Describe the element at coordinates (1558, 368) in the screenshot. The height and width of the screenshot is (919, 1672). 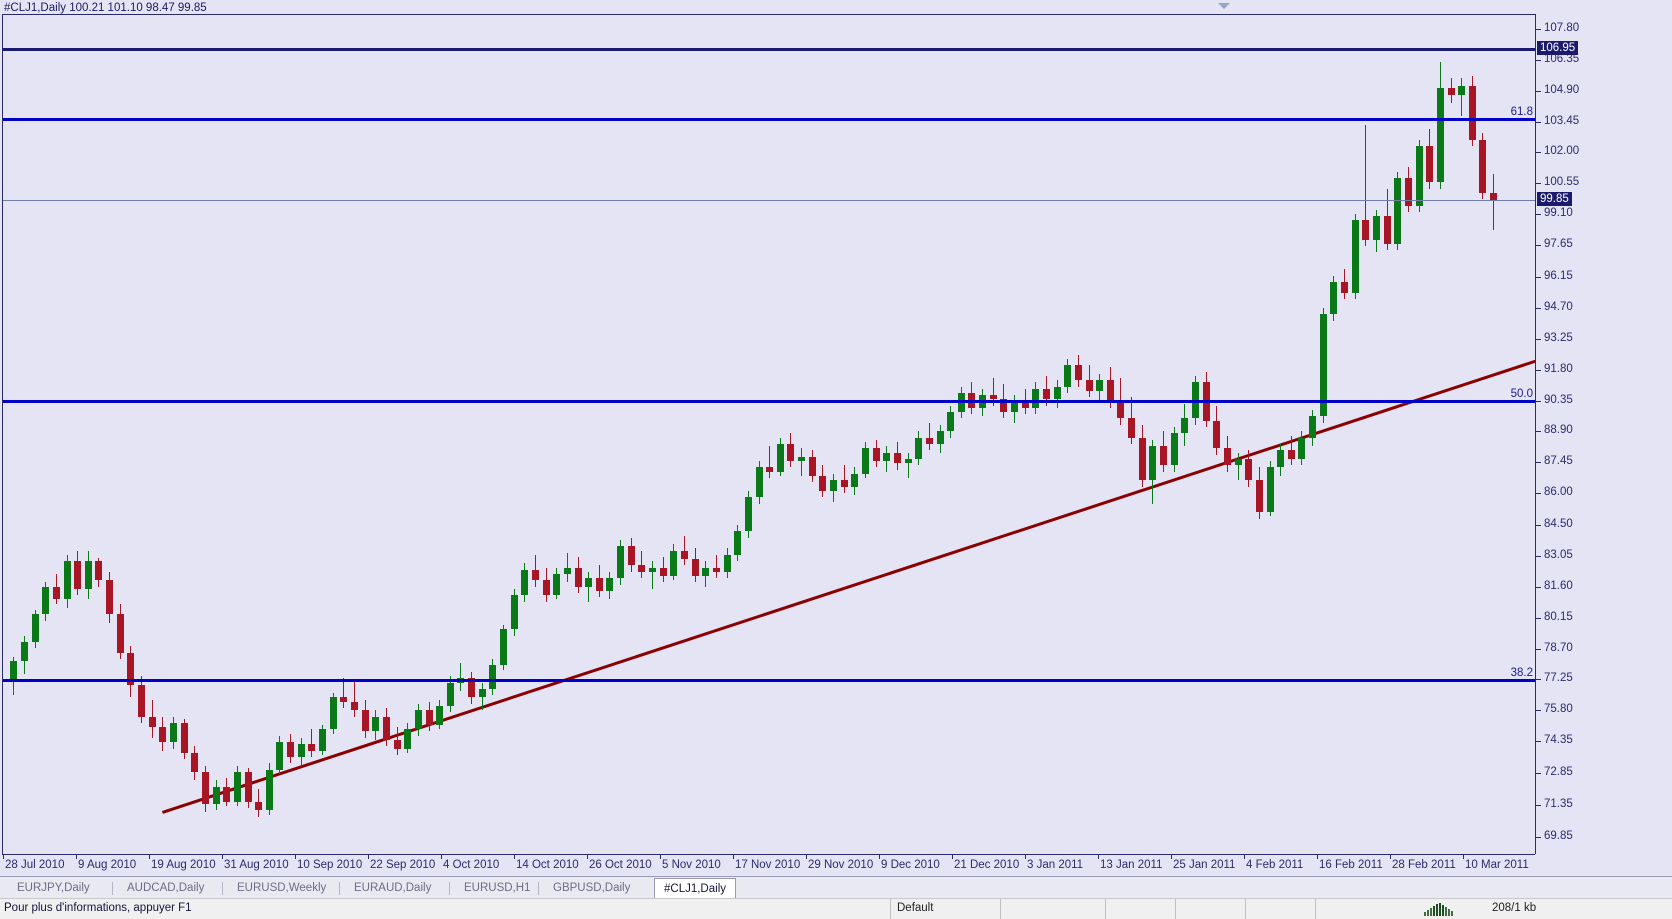
I see `price-tick-label: 91.80` at that location.